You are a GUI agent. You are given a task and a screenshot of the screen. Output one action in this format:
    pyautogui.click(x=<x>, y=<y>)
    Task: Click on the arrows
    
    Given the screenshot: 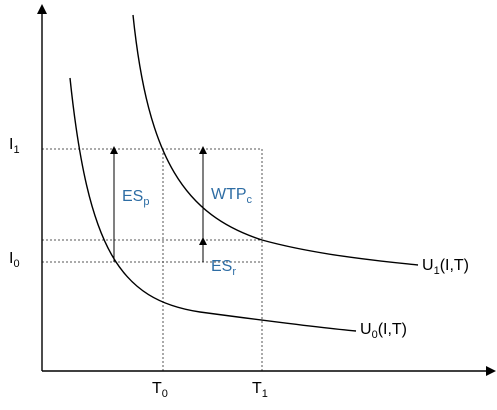 What is the action you would take?
    pyautogui.click(x=158, y=204)
    